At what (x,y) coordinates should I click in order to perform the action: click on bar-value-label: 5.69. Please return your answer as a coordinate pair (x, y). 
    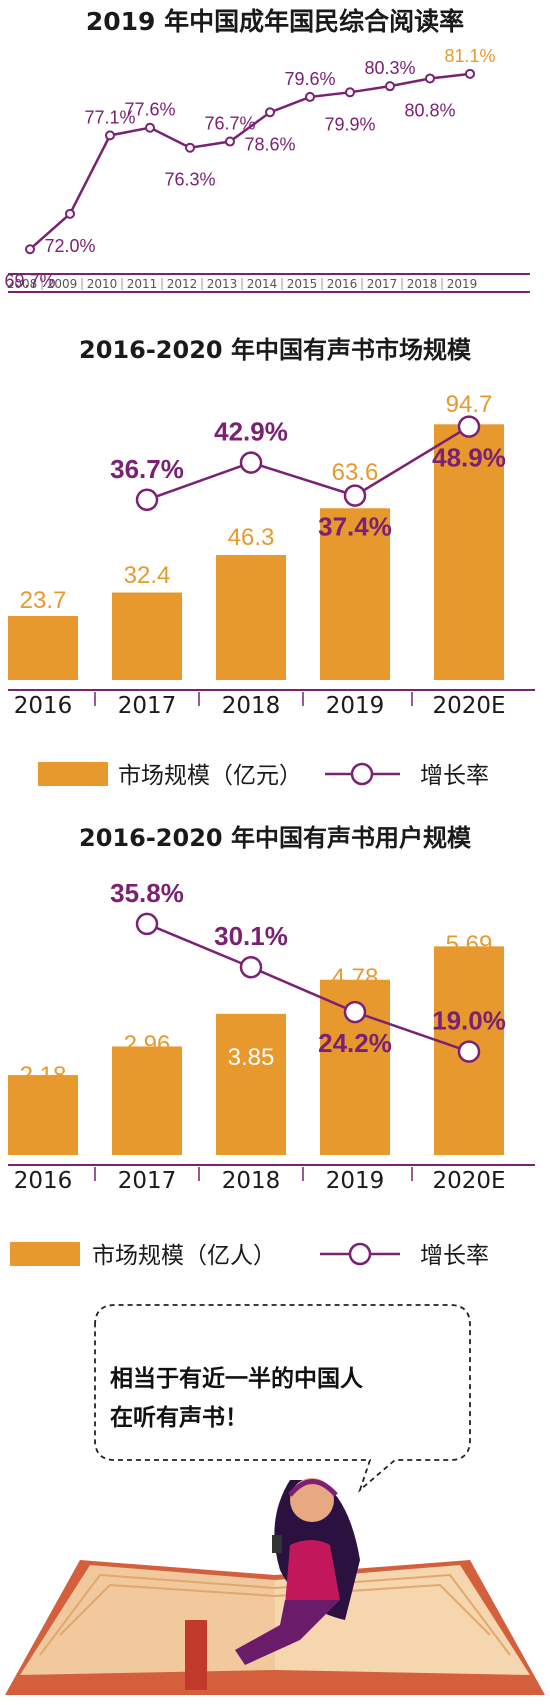
    Looking at the image, I should click on (469, 944).